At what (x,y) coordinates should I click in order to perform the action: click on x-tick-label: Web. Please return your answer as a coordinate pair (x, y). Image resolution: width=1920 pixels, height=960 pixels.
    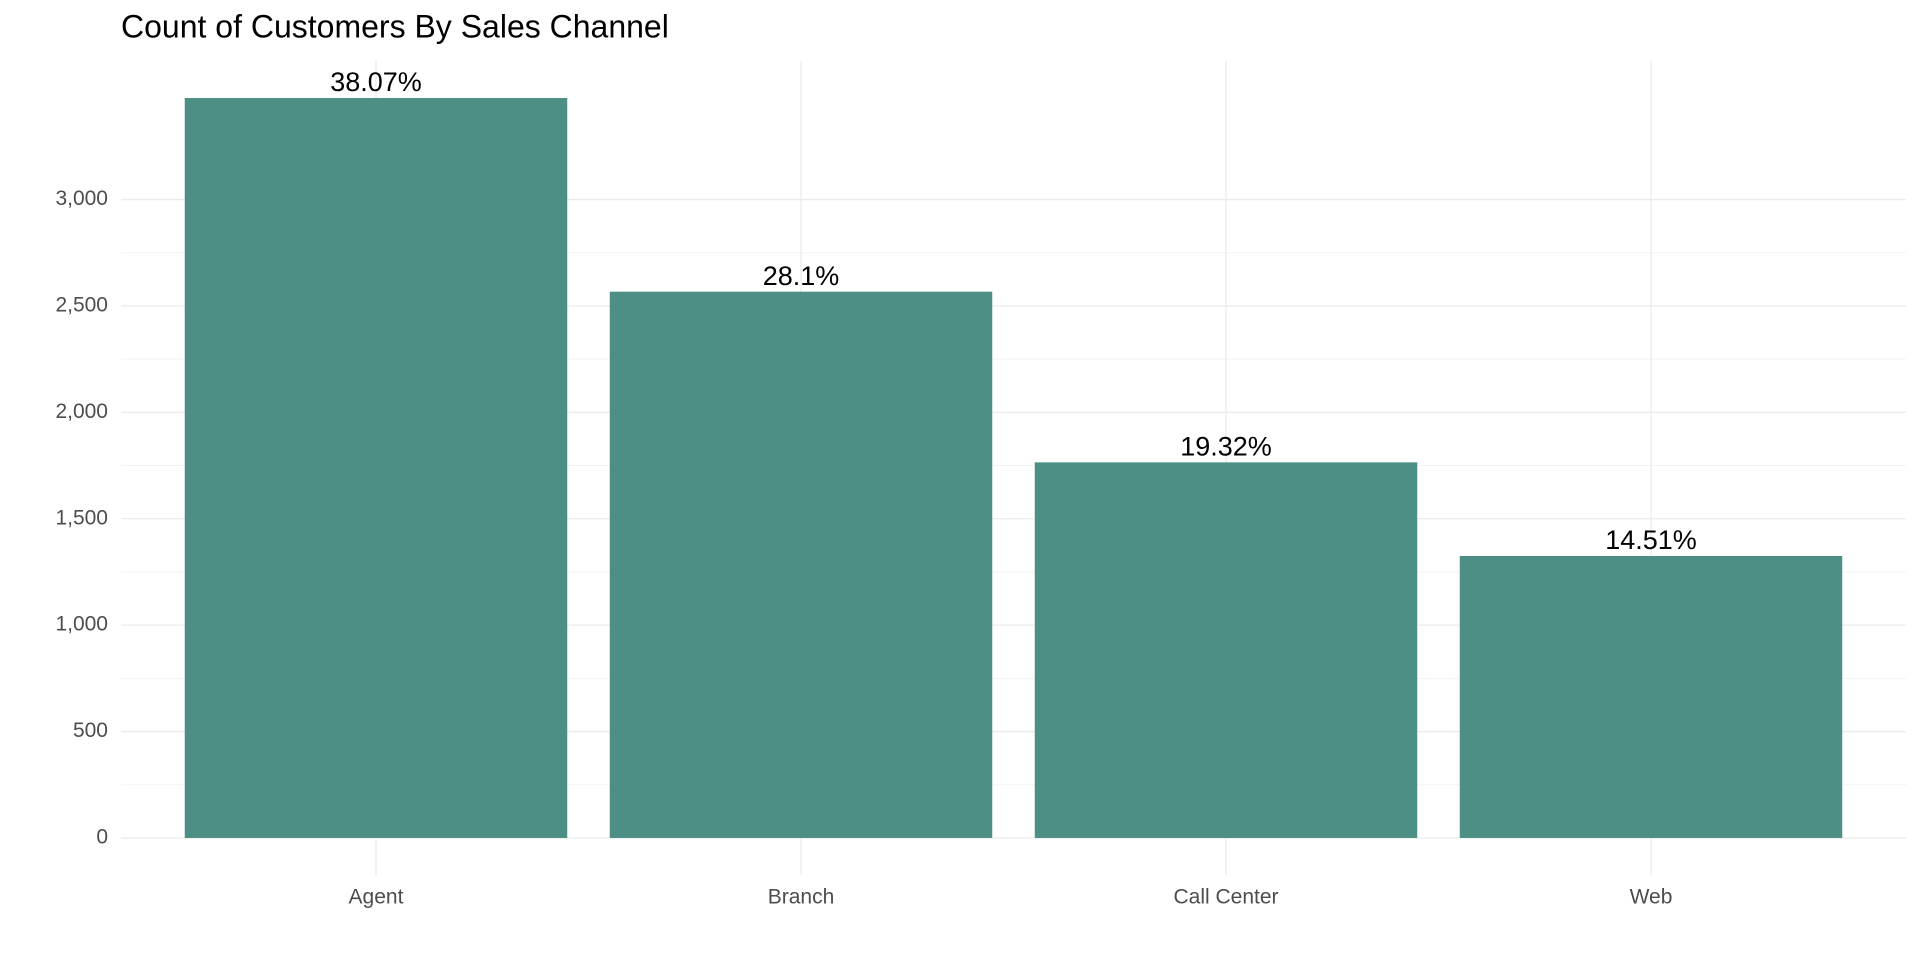
    Looking at the image, I should click on (1651, 897).